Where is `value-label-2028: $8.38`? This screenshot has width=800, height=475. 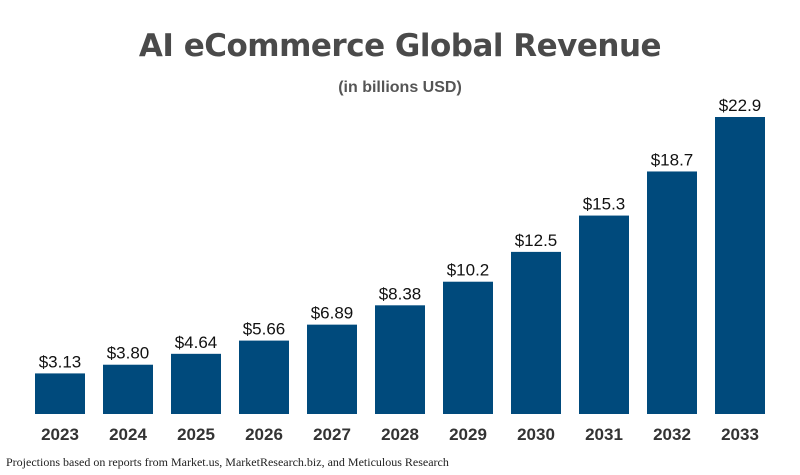 value-label-2028: $8.38 is located at coordinates (400, 293).